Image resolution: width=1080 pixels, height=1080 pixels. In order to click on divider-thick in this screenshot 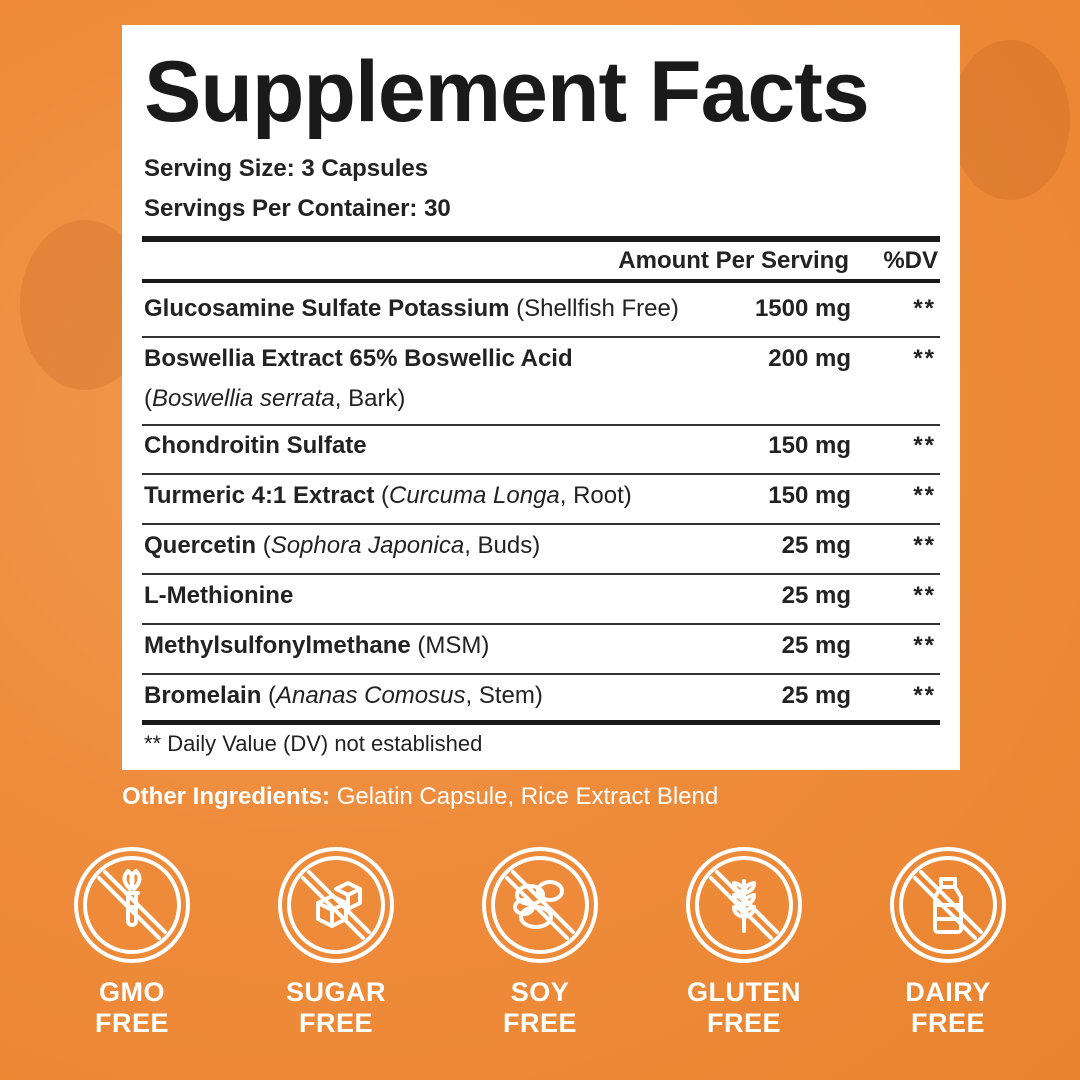, I will do `click(541, 239)`.